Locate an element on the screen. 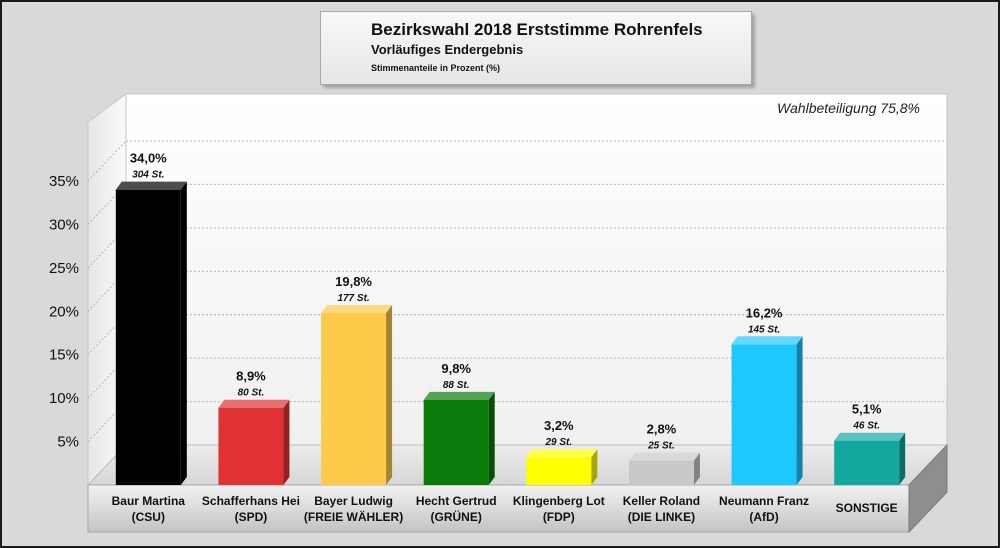 This screenshot has height=548, width=1000. y-tick-label: 15% is located at coordinates (64, 355).